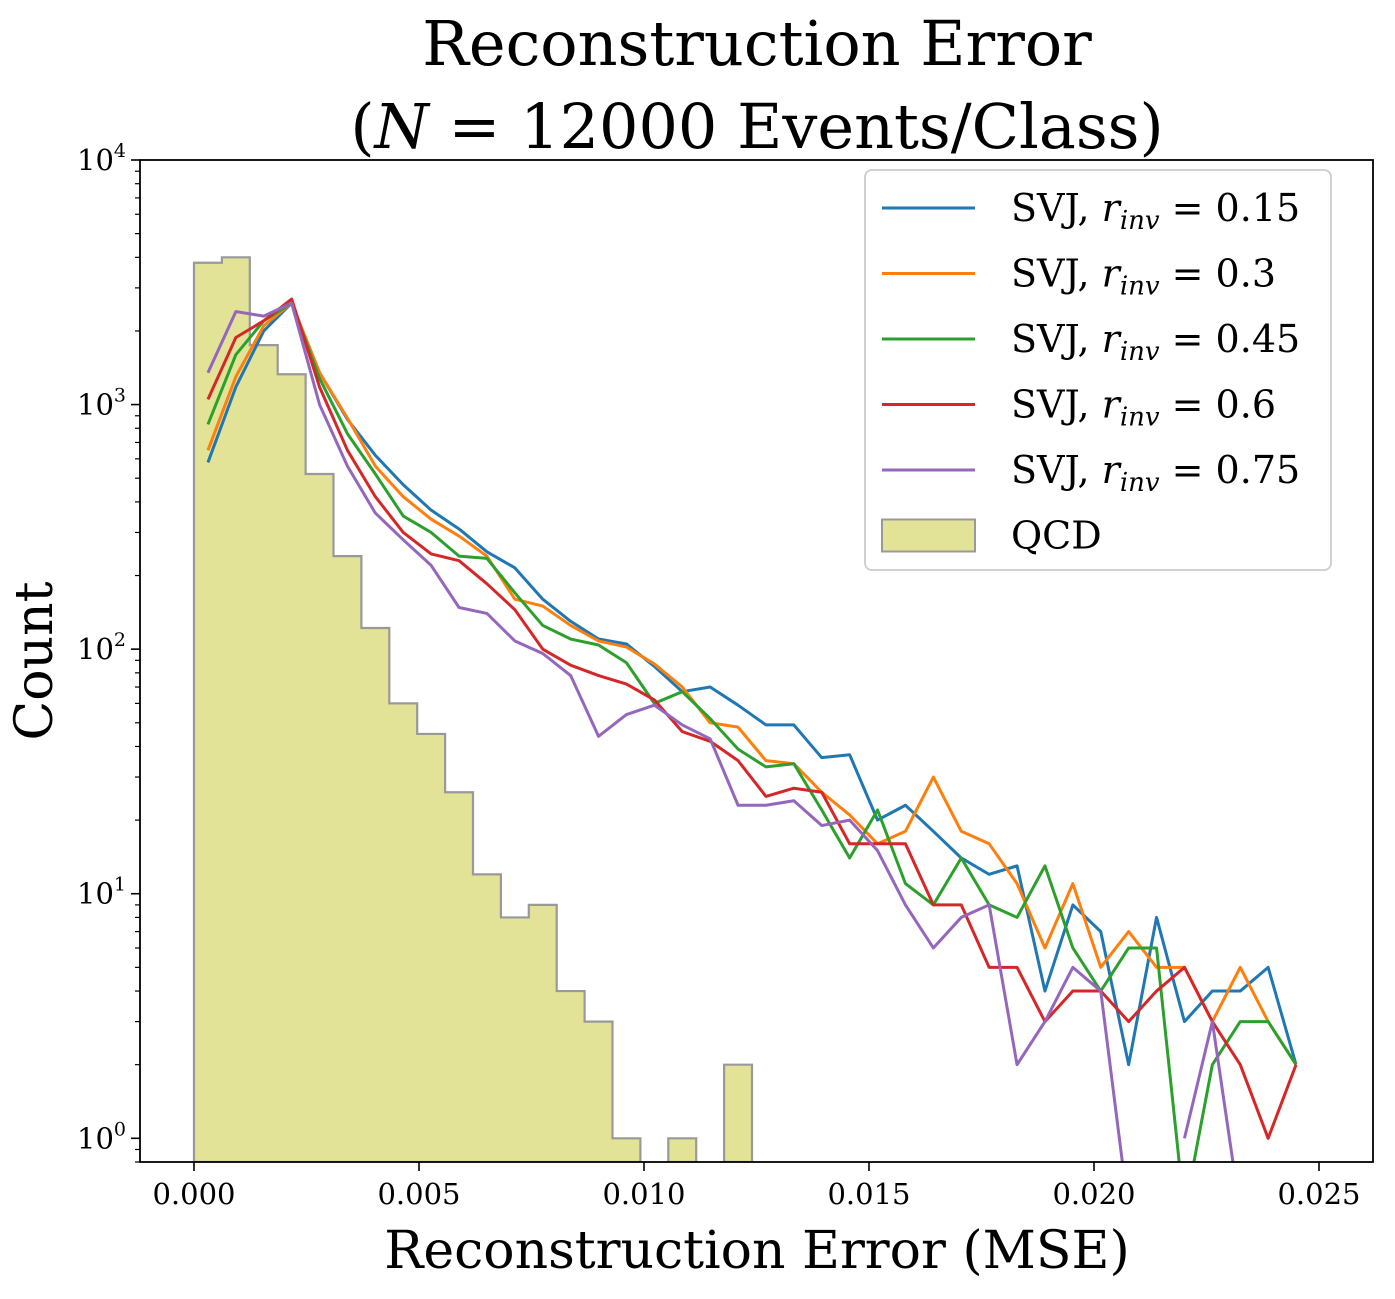 The width and height of the screenshot is (1395, 1299). Describe the element at coordinates (1143, 408) in the screenshot. I see `legend-label-4: SVJ, rinv = 0.6` at that location.